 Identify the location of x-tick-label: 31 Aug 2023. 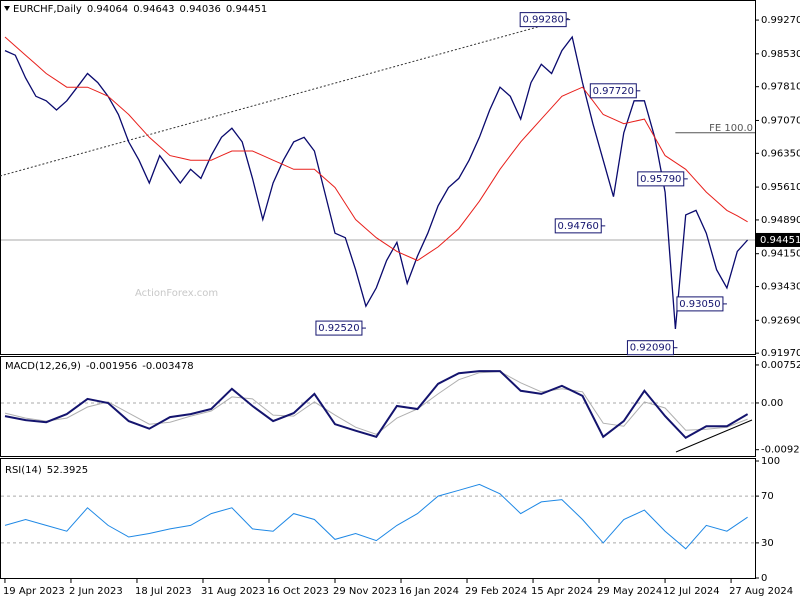
(233, 591).